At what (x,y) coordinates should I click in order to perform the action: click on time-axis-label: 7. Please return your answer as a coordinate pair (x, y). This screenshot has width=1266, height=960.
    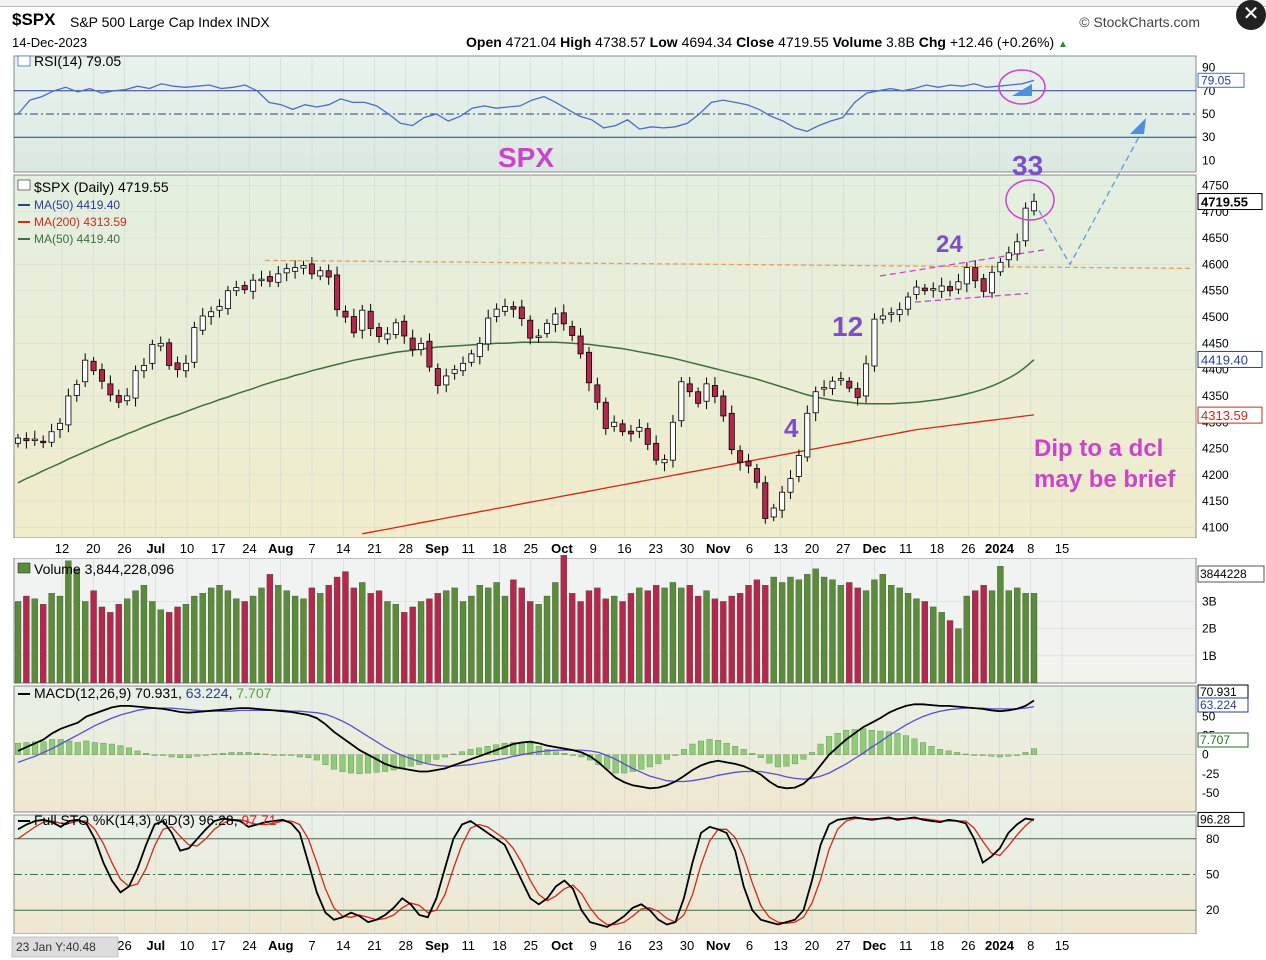
    Looking at the image, I should click on (311, 945).